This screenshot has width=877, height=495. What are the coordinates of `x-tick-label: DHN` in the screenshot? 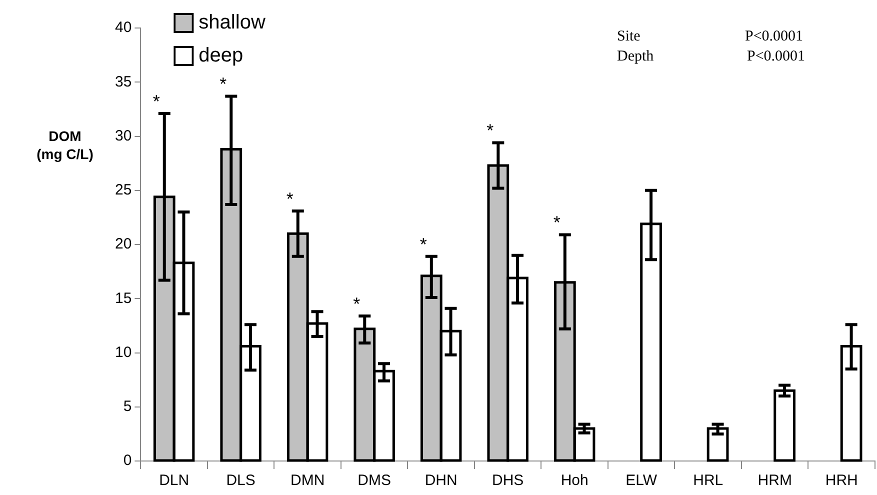 It's located at (441, 481).